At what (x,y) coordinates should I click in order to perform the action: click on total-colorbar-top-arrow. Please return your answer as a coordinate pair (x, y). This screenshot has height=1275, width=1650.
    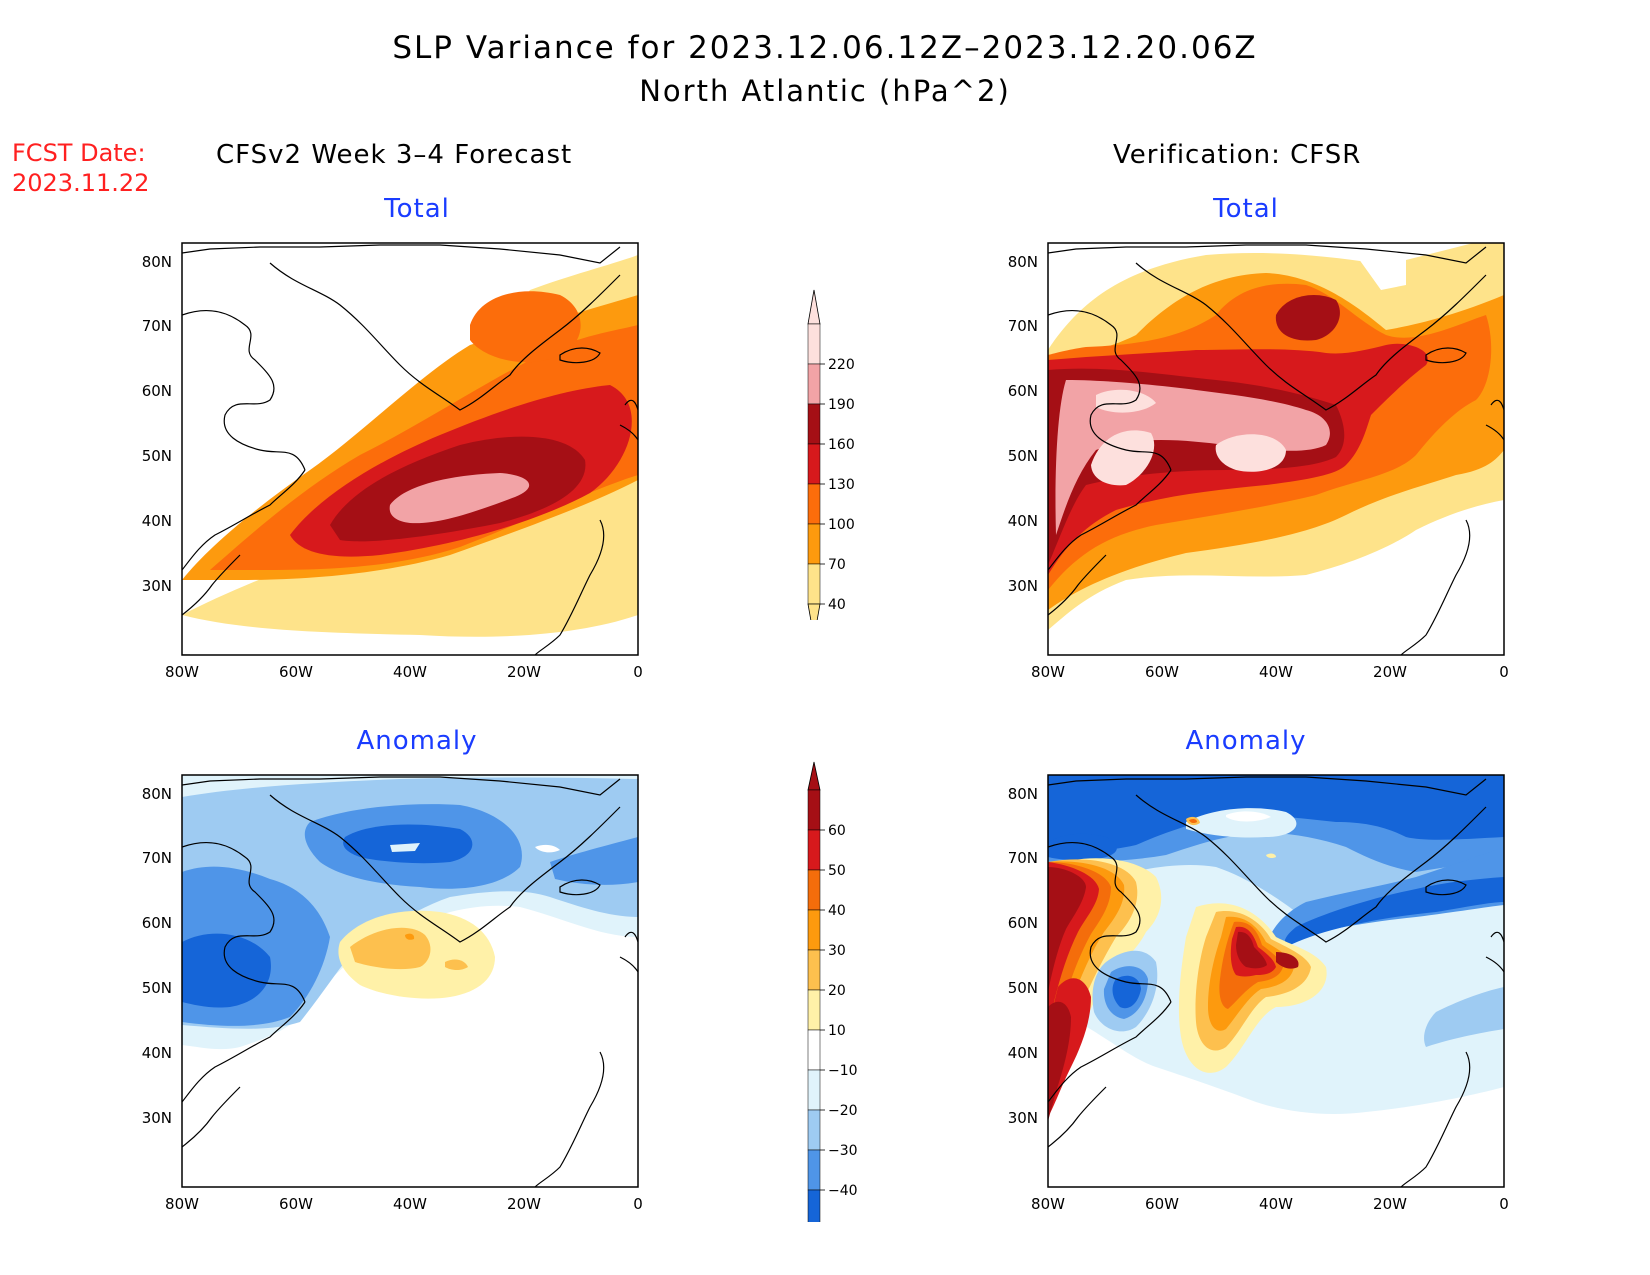
    Looking at the image, I should click on (814, 307).